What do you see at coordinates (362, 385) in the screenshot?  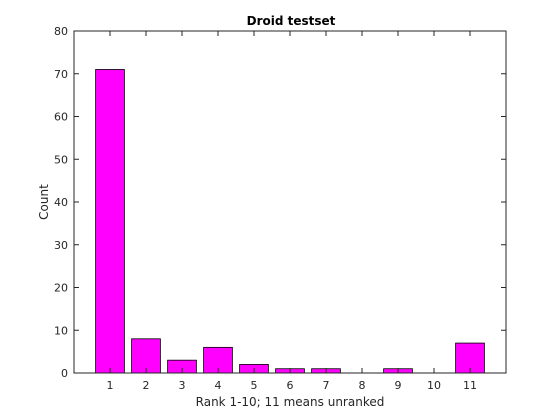 I see `x-tick-label: 8` at bounding box center [362, 385].